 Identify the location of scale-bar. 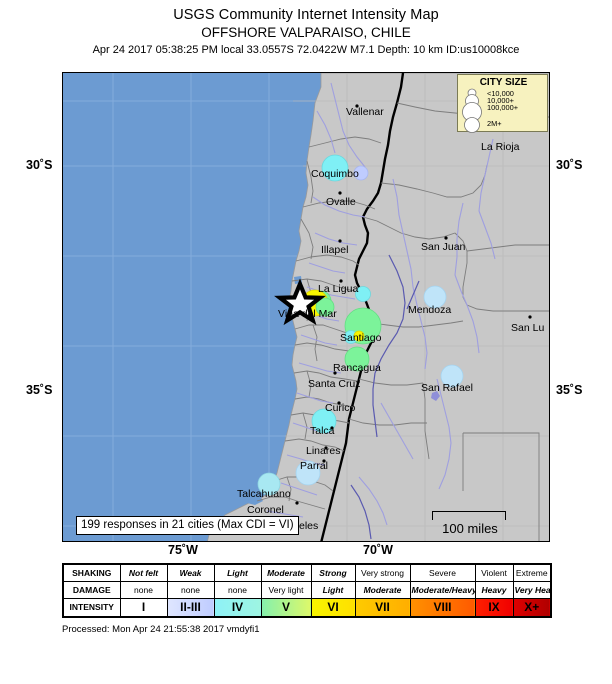
(469, 515).